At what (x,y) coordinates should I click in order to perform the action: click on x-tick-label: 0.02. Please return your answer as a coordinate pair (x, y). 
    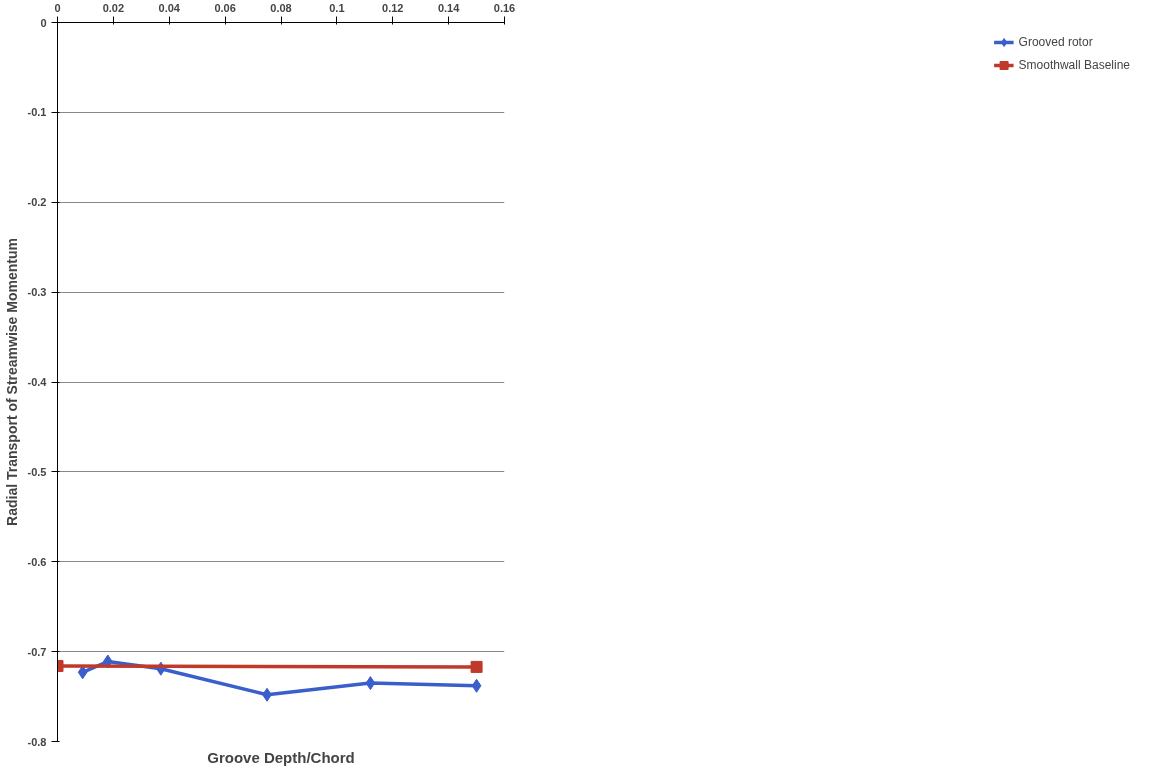
    Looking at the image, I should click on (113, 7).